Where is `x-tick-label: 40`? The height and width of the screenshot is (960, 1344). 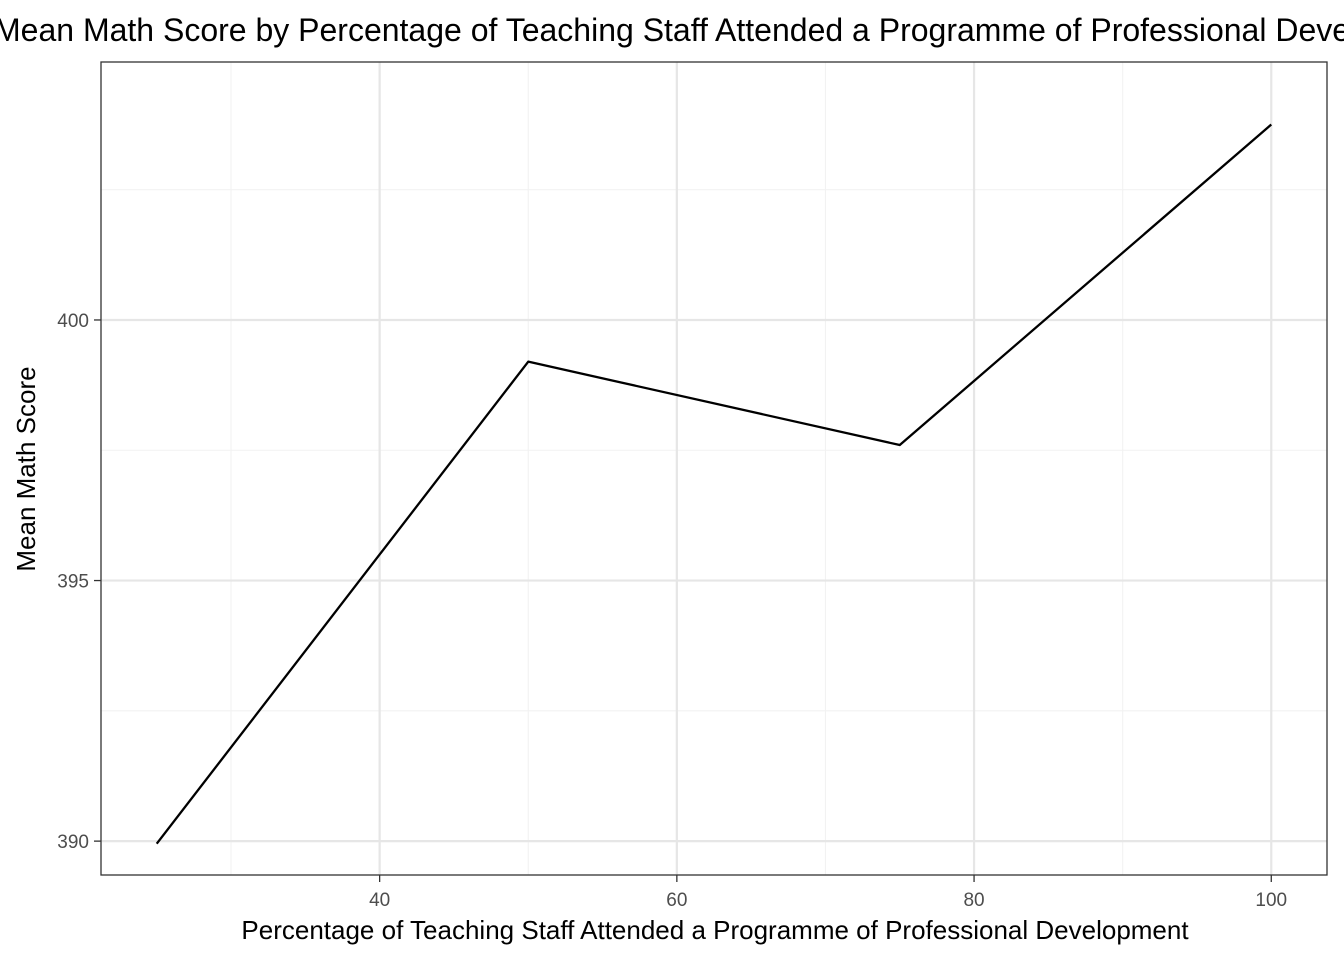
x-tick-label: 40 is located at coordinates (379, 900).